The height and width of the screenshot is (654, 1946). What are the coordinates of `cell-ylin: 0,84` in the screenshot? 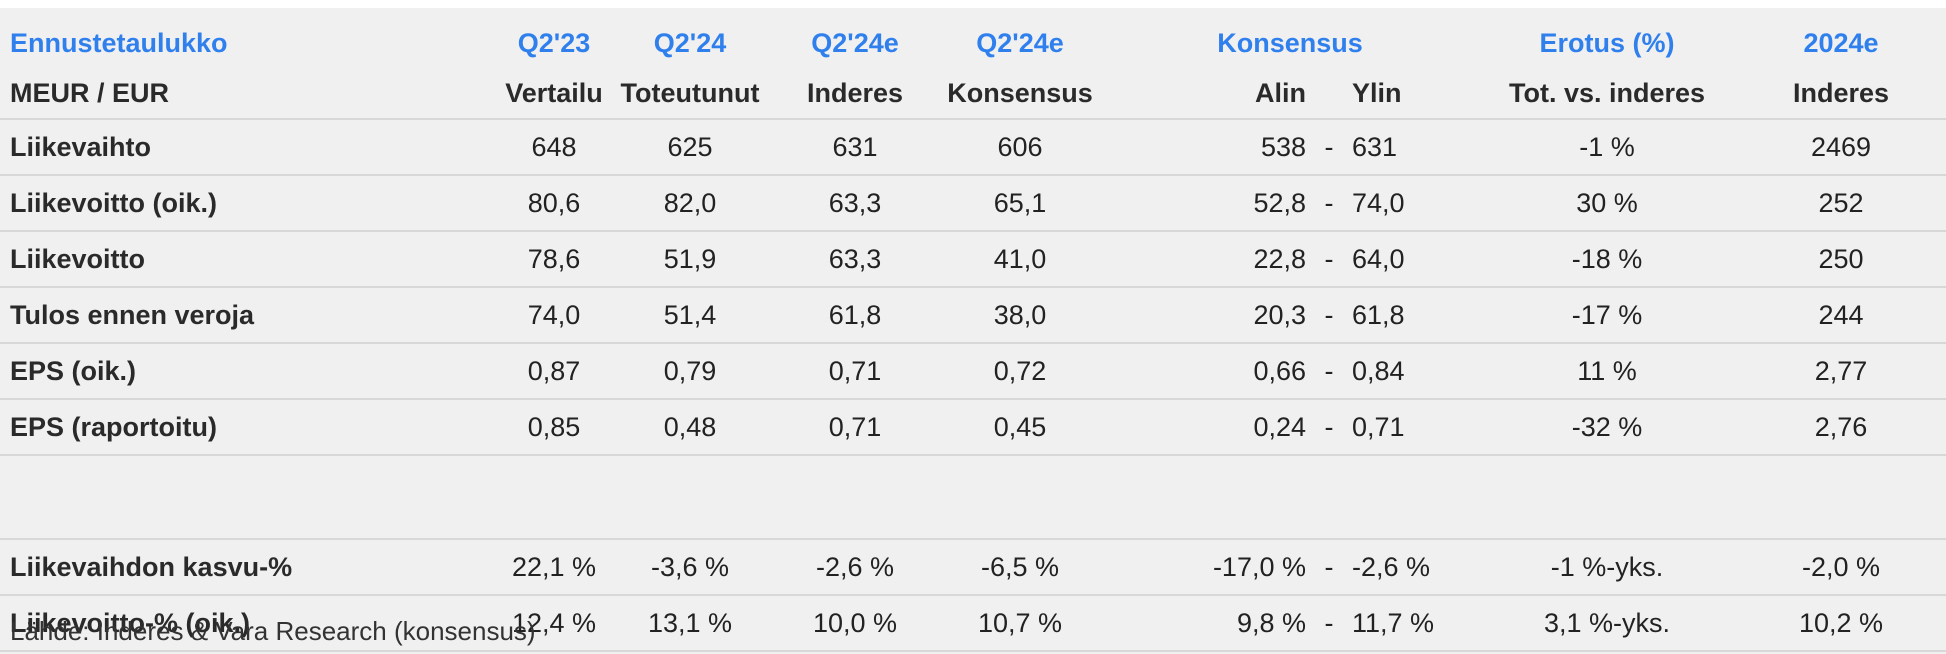 It's located at (1413, 371).